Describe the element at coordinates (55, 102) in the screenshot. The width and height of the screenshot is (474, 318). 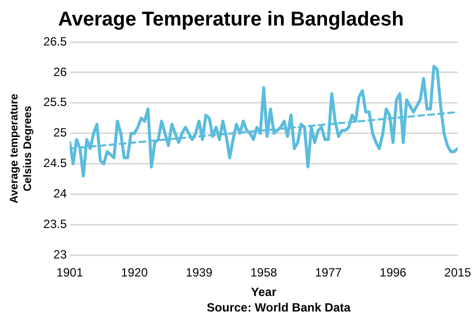
I see `y-tick-label: 25.5` at that location.